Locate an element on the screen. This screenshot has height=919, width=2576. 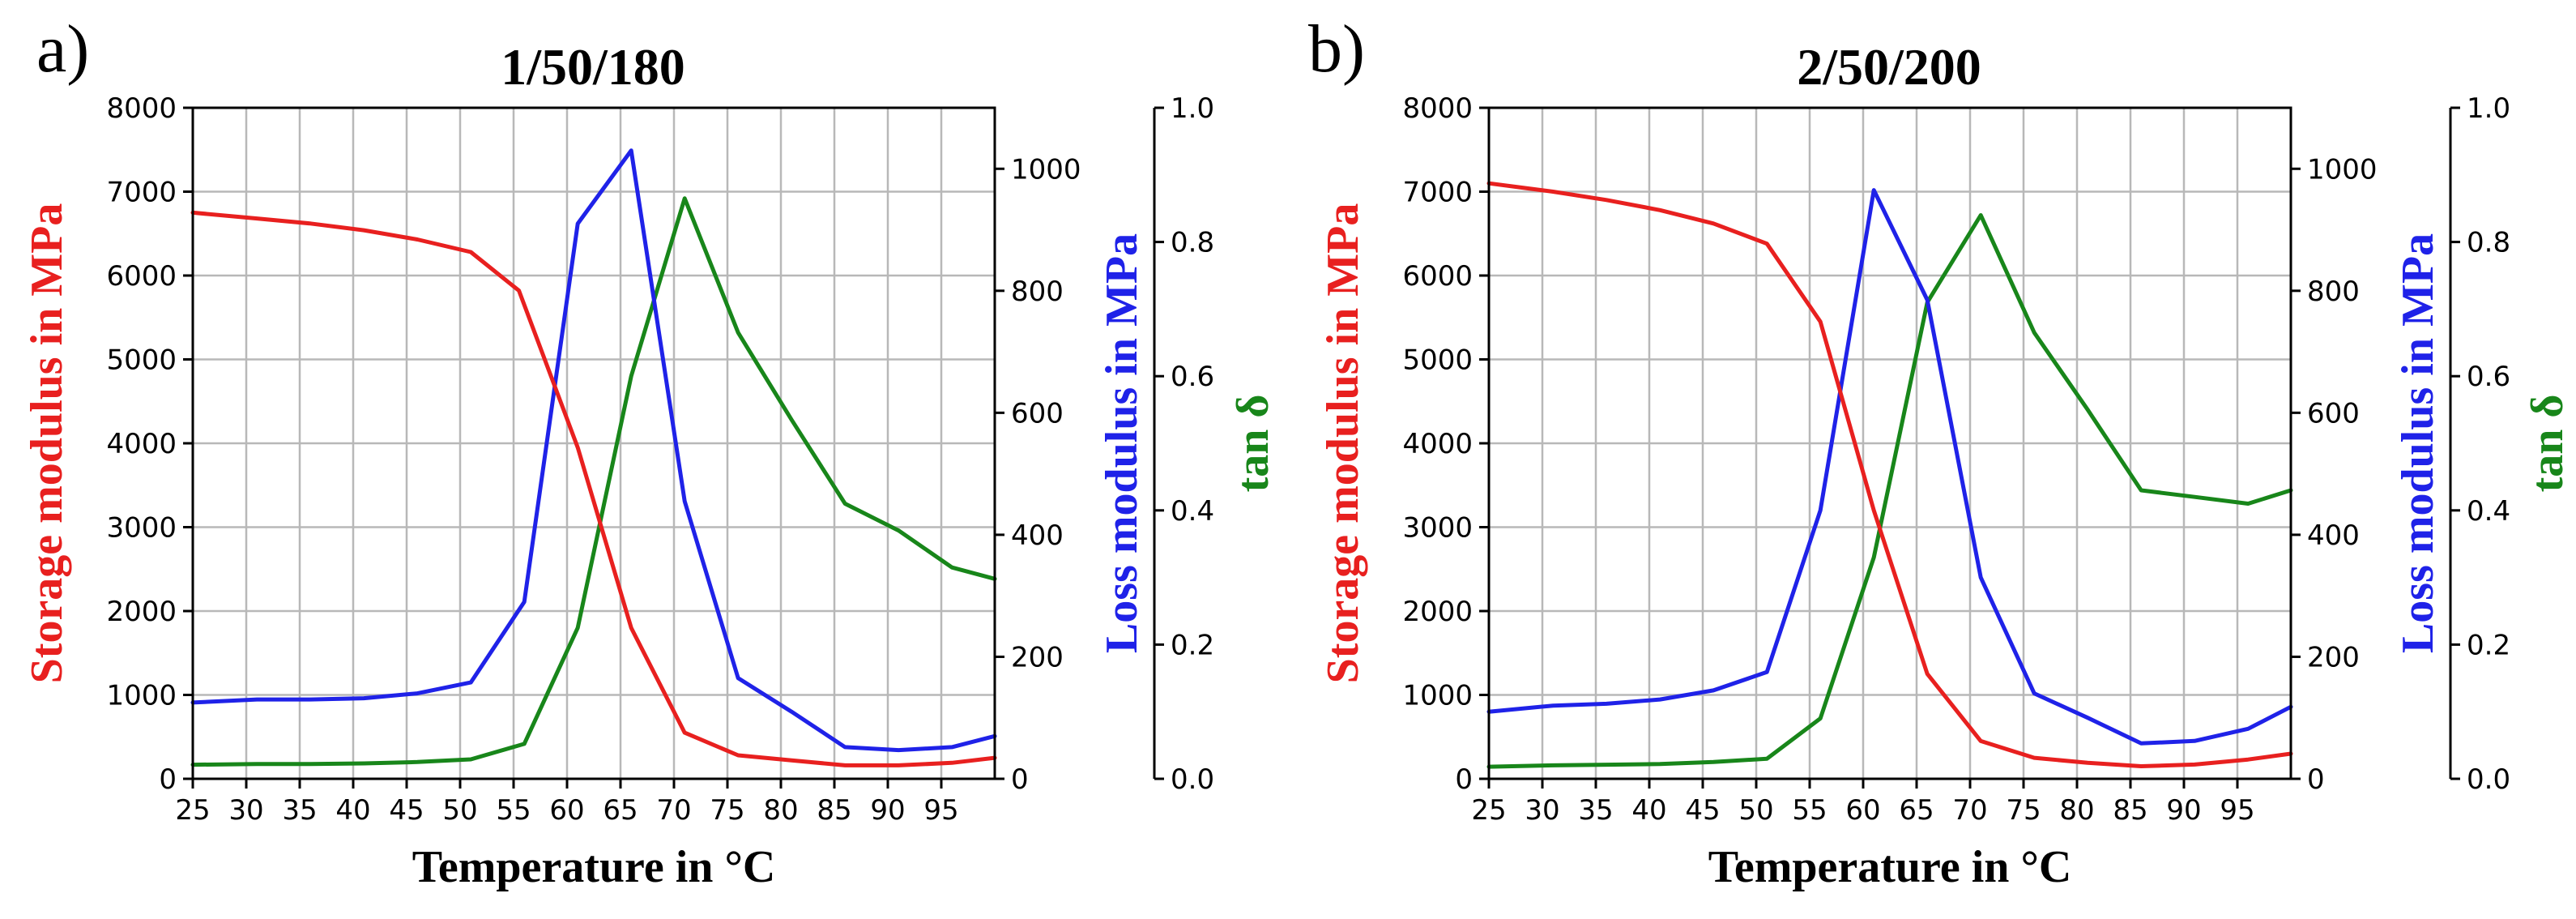
chart-title: 1/50/180 is located at coordinates (593, 67).